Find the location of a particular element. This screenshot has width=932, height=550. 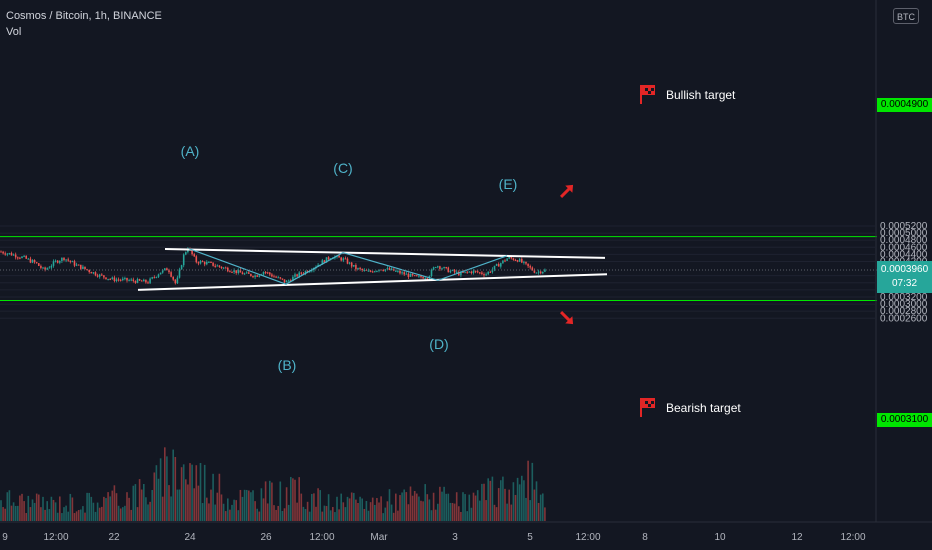

wave-label: (D) is located at coordinates (438, 344).